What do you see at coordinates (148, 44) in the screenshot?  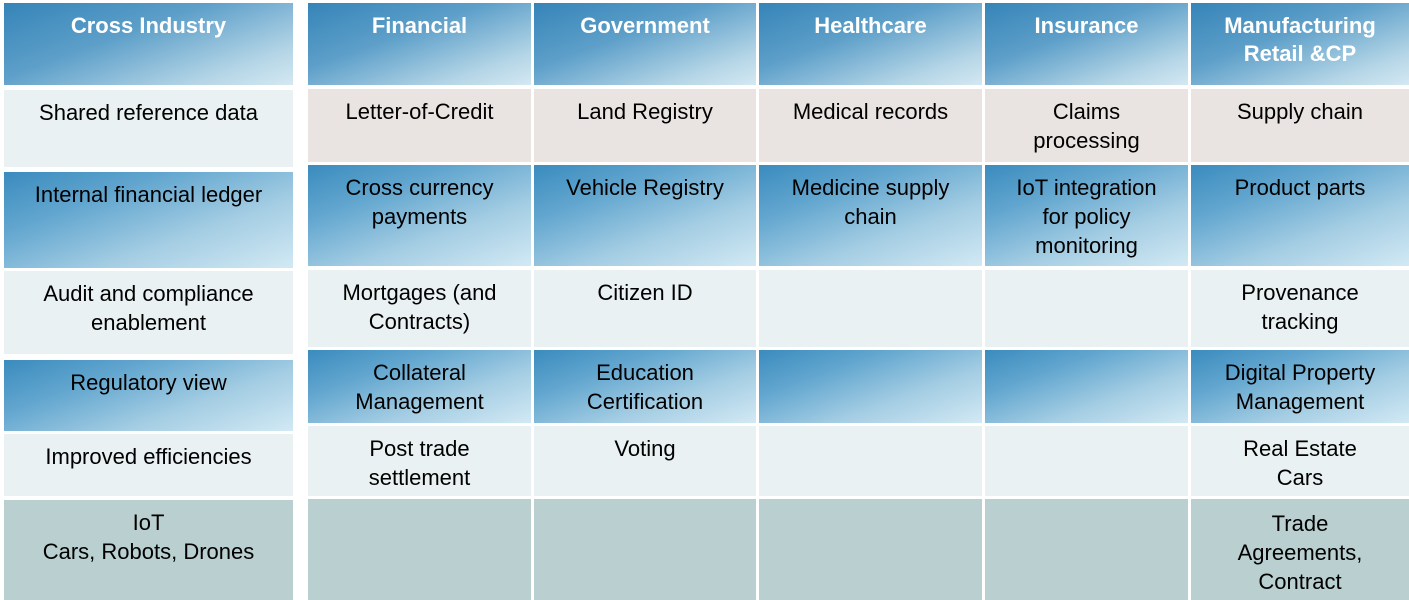 I see `header-cross-industry: Cross Industry` at bounding box center [148, 44].